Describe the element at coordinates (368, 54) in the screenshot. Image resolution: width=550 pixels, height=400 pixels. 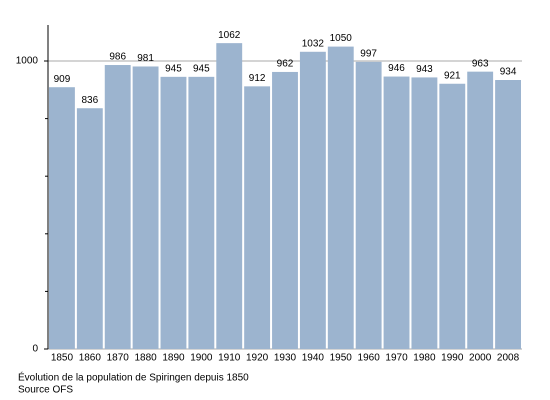
I see `value-label: 997` at that location.